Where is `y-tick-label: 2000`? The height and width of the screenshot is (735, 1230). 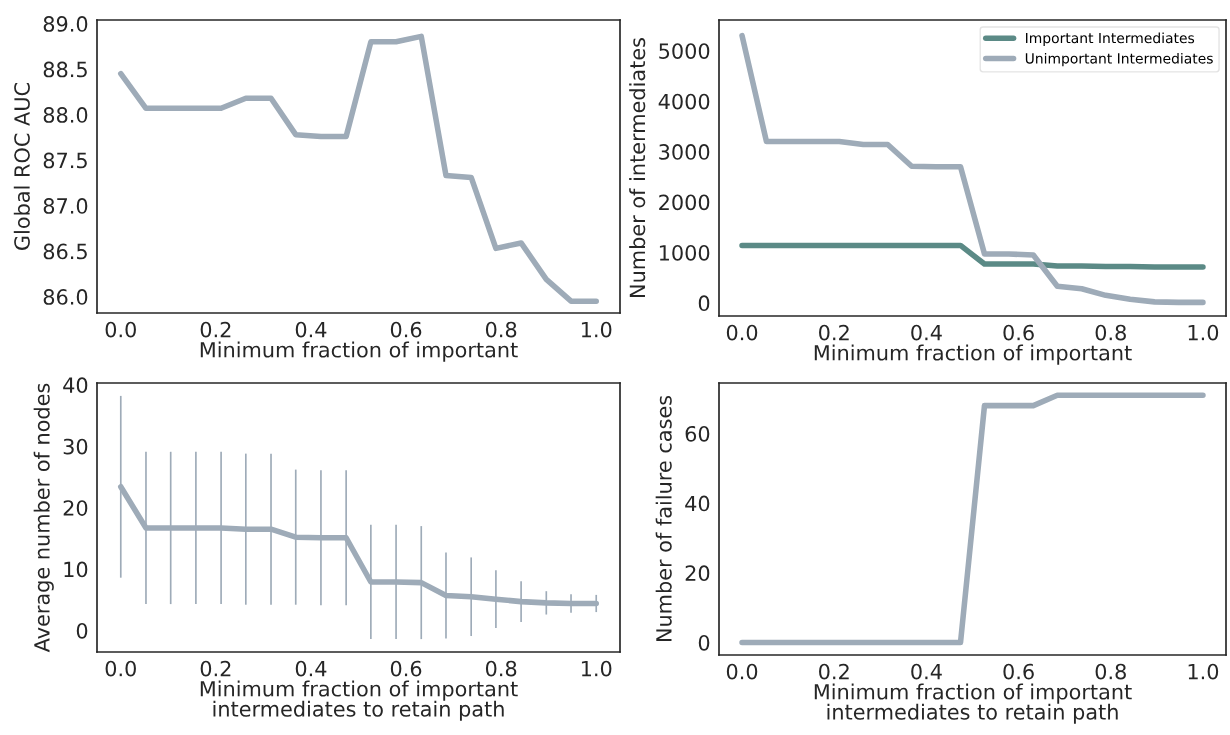 y-tick-label: 2000 is located at coordinates (684, 202).